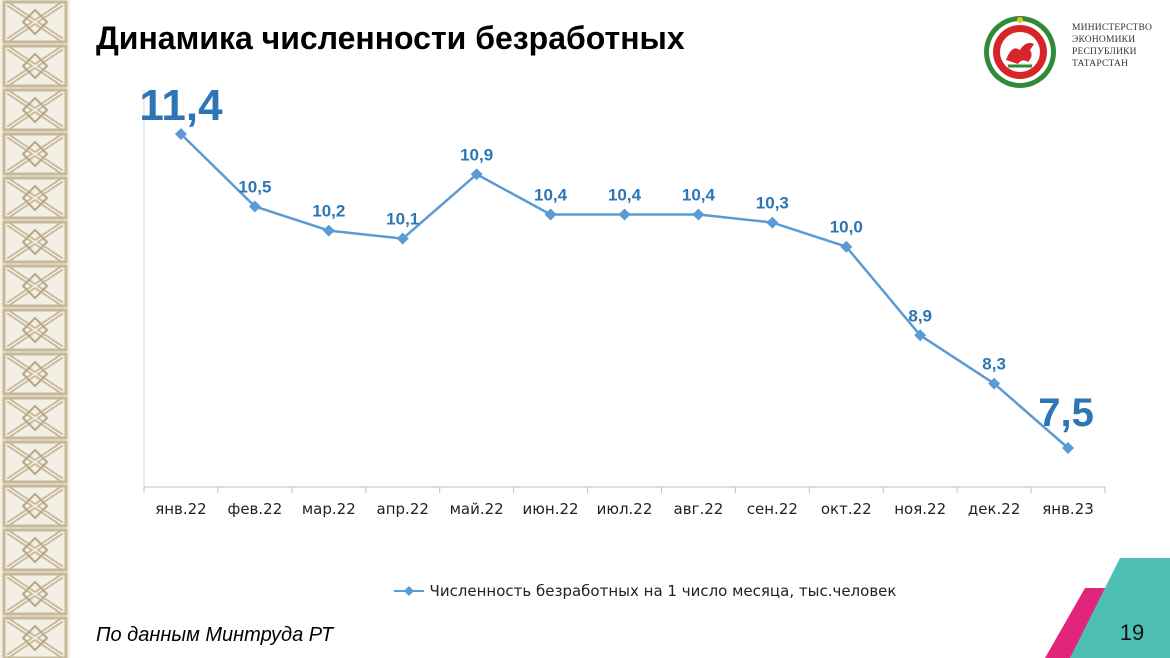 This screenshot has height=658, width=1170. I want to click on x-tick-label: янв.23, so click(1068, 509).